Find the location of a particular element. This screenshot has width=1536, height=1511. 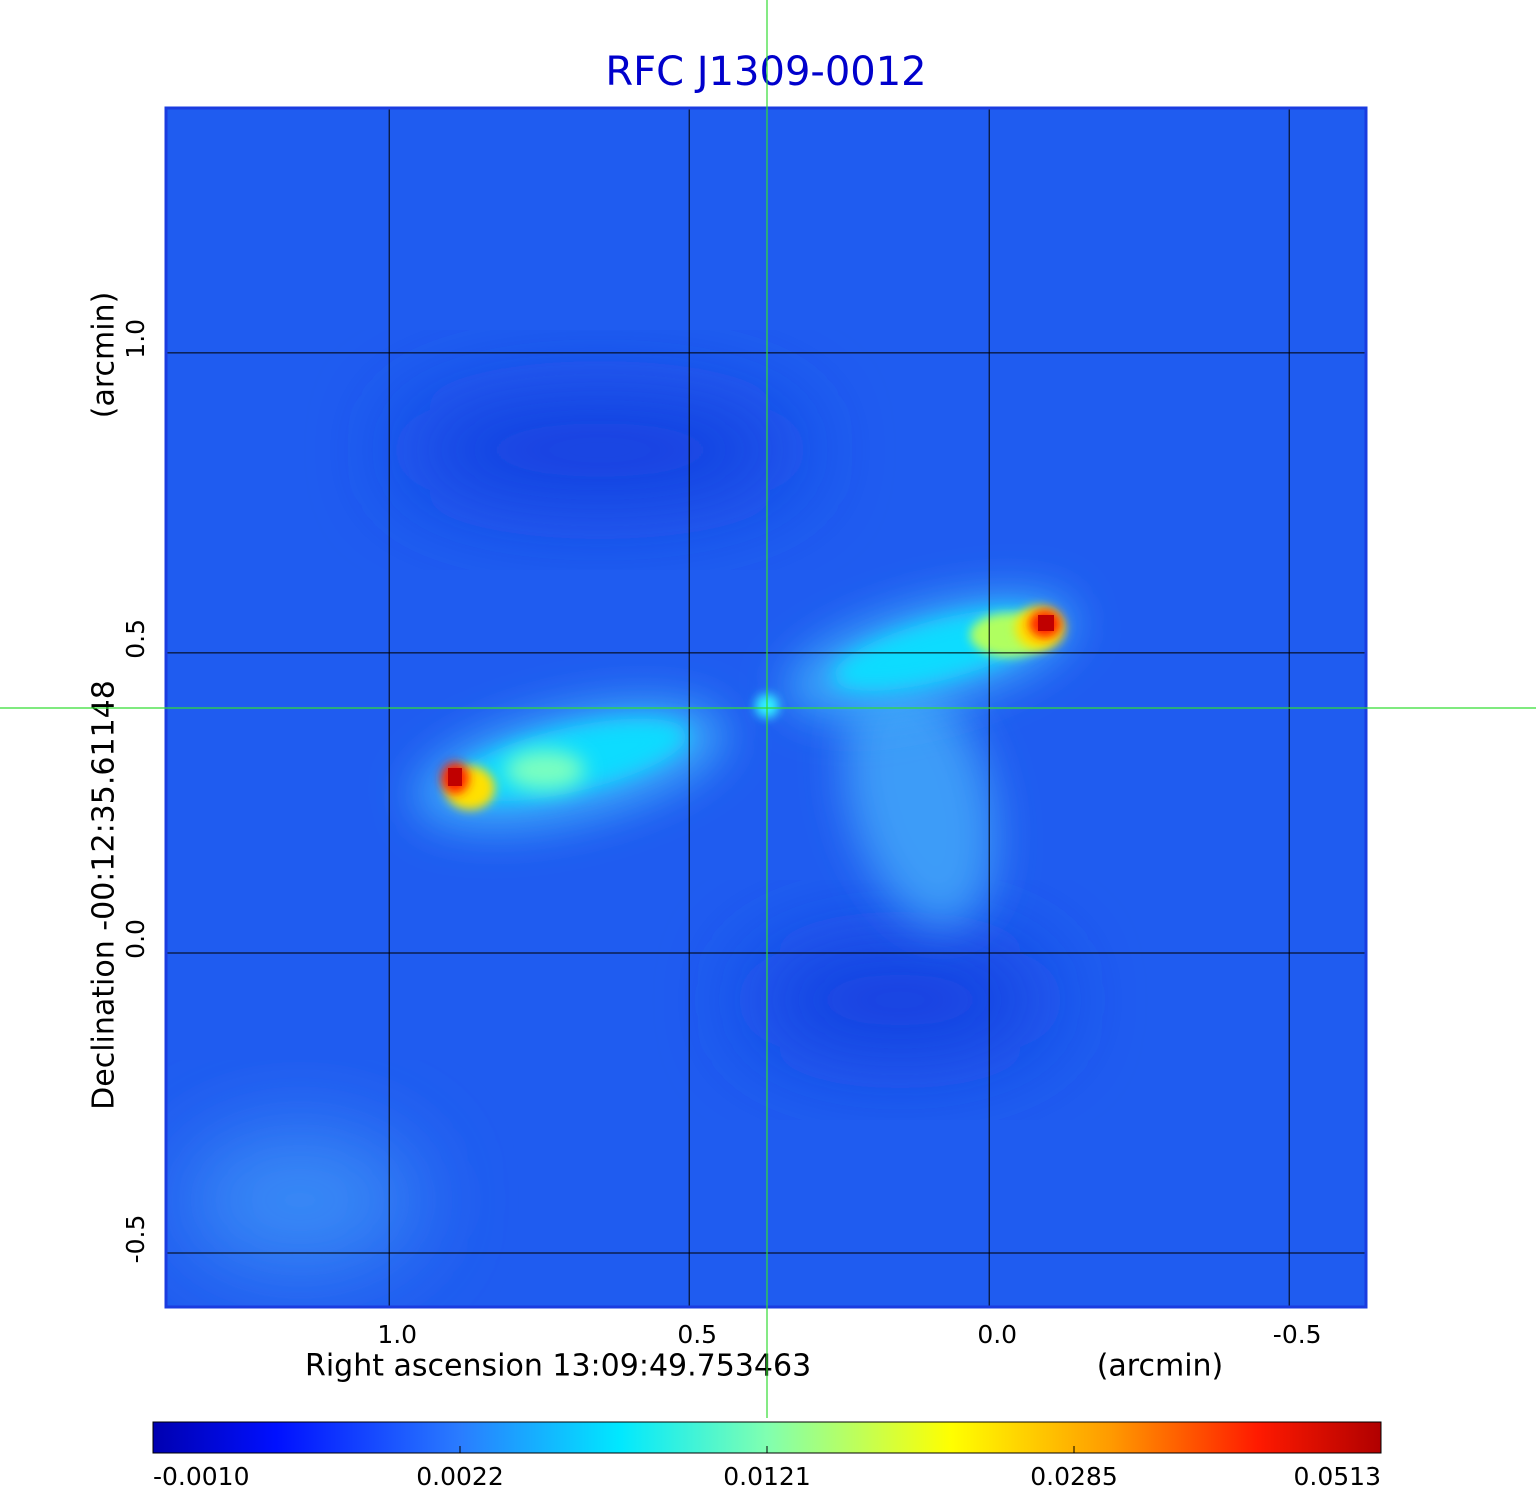

colorbar-tick-label: 0.0513 is located at coordinates (1337, 1476).